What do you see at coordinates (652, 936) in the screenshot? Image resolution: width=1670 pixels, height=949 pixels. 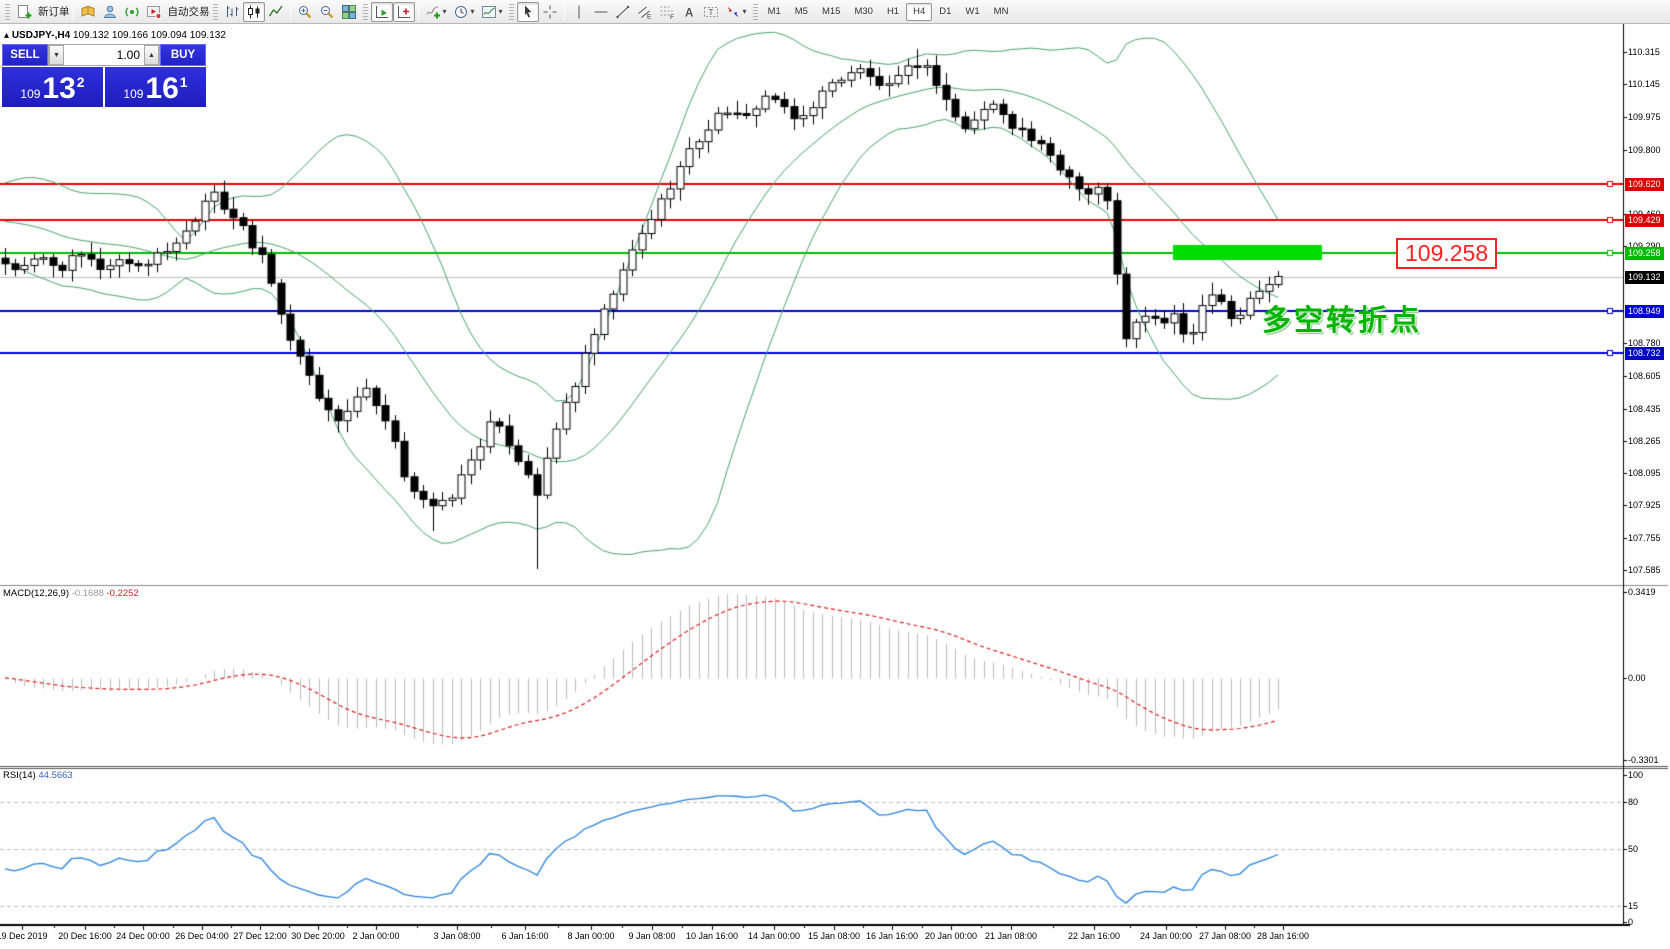 I see `time-axis-label: 9 Jan 08:00` at bounding box center [652, 936].